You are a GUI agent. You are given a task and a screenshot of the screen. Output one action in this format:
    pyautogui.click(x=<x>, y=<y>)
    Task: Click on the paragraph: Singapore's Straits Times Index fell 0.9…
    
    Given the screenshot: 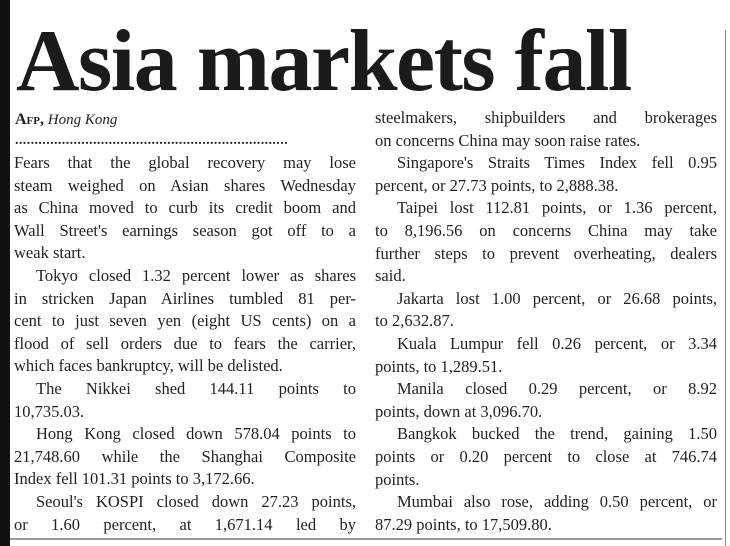 What is the action you would take?
    pyautogui.click(x=546, y=174)
    